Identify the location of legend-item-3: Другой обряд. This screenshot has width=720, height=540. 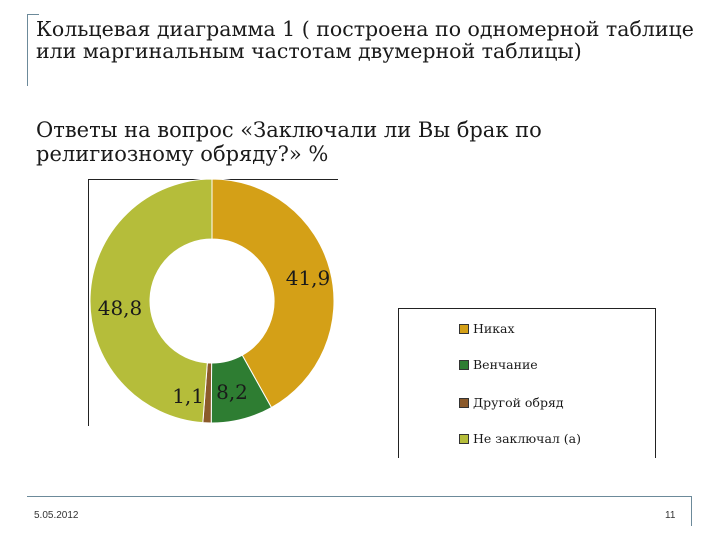
(511, 402).